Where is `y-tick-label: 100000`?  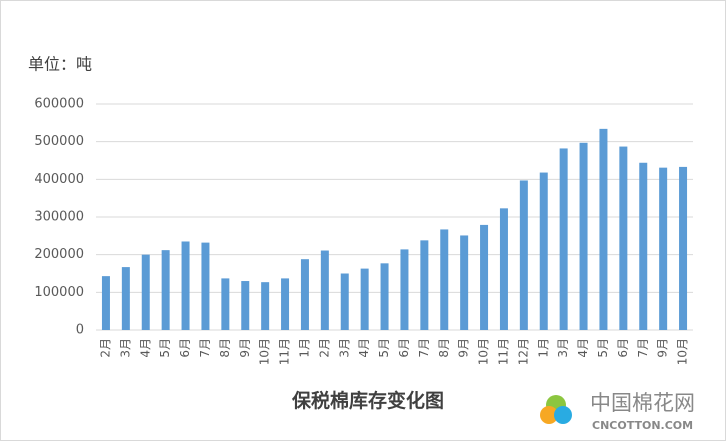 y-tick-label: 100000 is located at coordinates (59, 292).